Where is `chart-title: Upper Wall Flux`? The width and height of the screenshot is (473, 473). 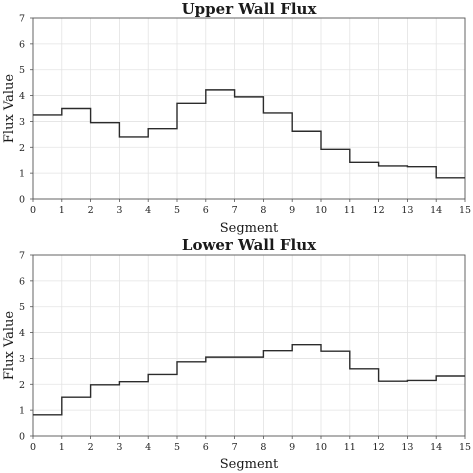 chart-title: Upper Wall Flux is located at coordinates (250, 9).